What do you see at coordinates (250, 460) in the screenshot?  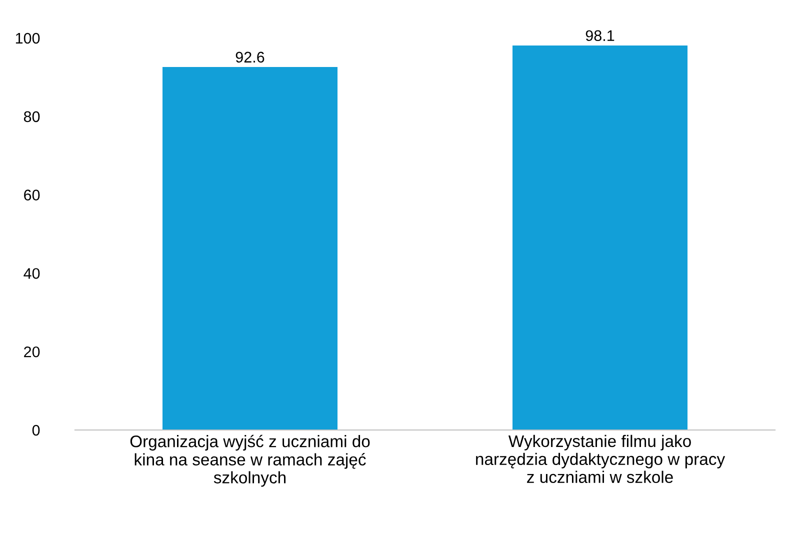 I see `x-tick-label: Organizacja wyjść z uczniami do kina na seanse w ramach zajęć szkolnych` at bounding box center [250, 460].